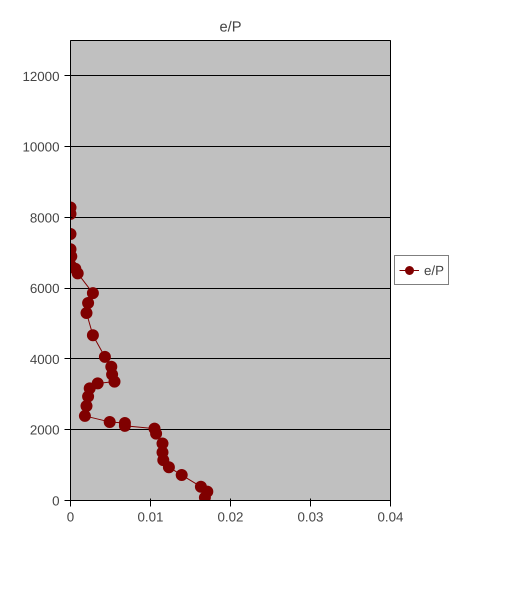  Describe the element at coordinates (311, 517) in the screenshot. I see `x-tick-label: 0.03` at that location.